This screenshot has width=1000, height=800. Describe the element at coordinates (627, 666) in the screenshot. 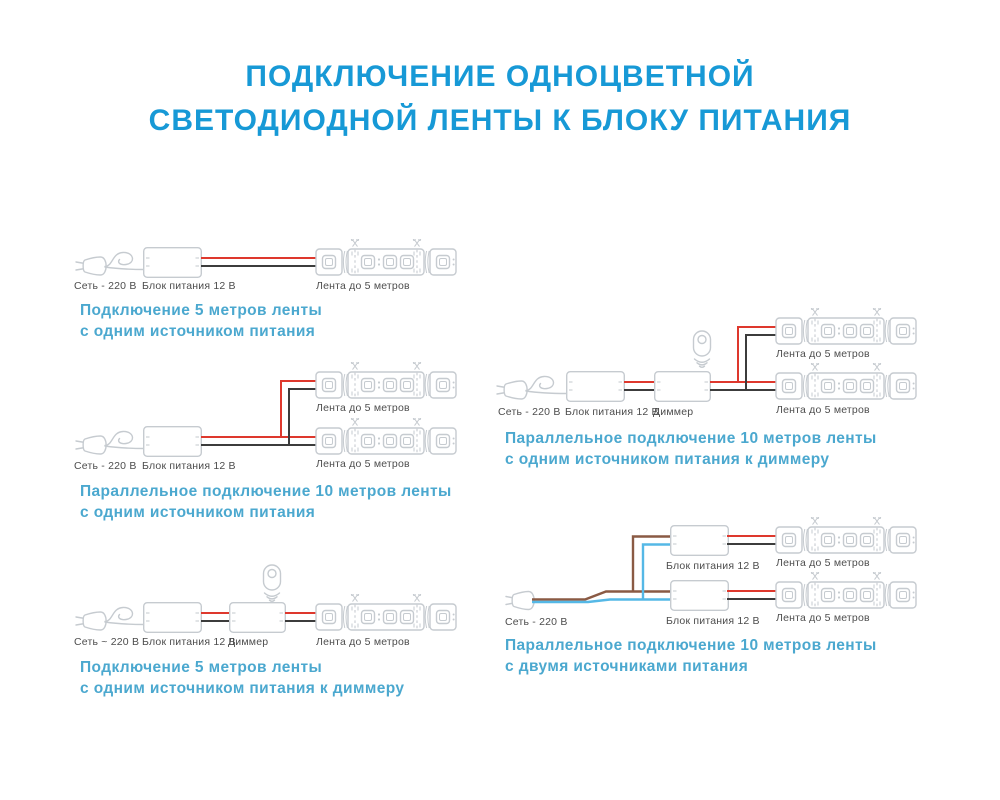

I see `caption-line2: с двумя источниками питания` at that location.